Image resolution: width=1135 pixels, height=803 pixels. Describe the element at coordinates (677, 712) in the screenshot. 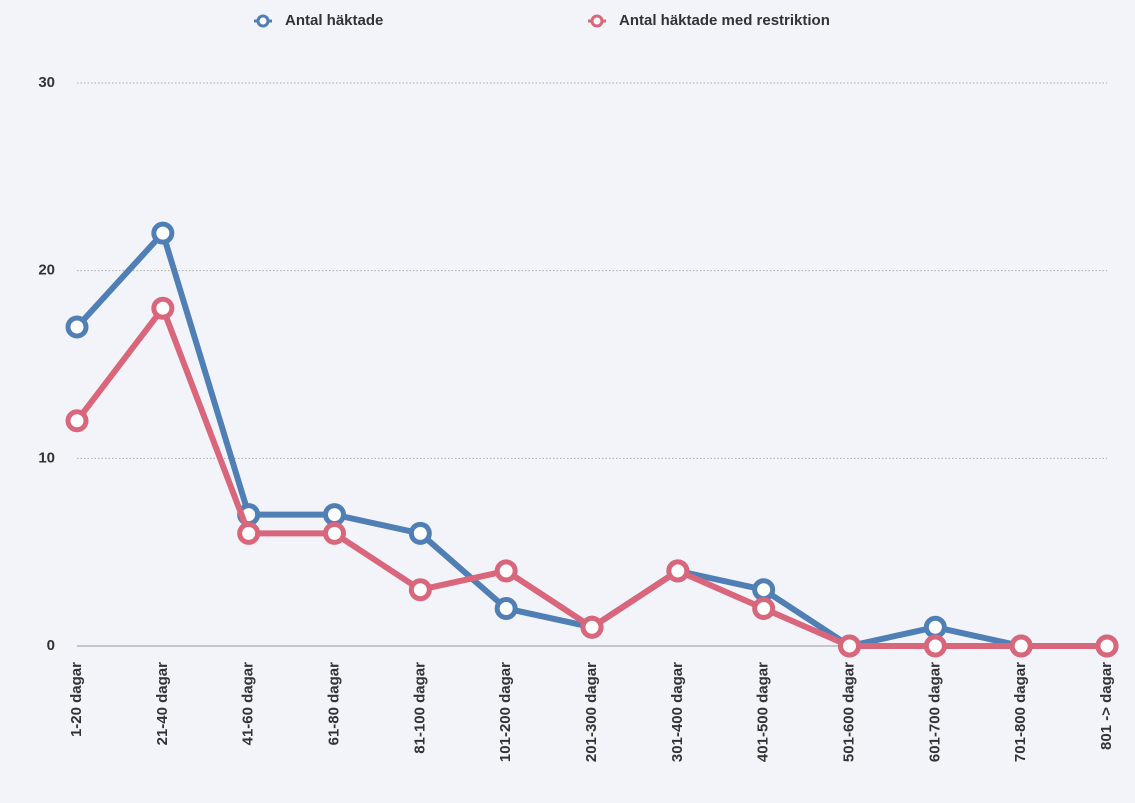

I see `x-tick-label: 301-400 dagar` at that location.